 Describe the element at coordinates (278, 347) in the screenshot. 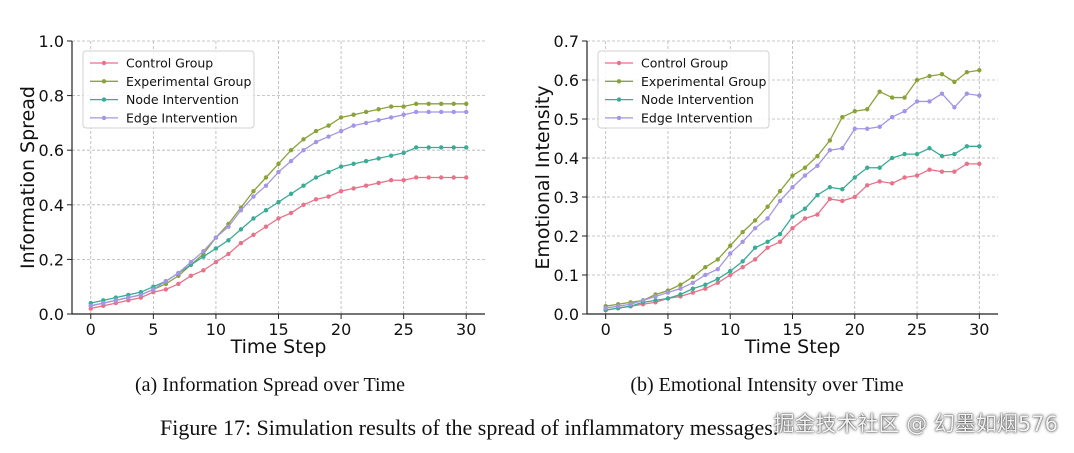

I see `x-axis-label: Time Step` at that location.